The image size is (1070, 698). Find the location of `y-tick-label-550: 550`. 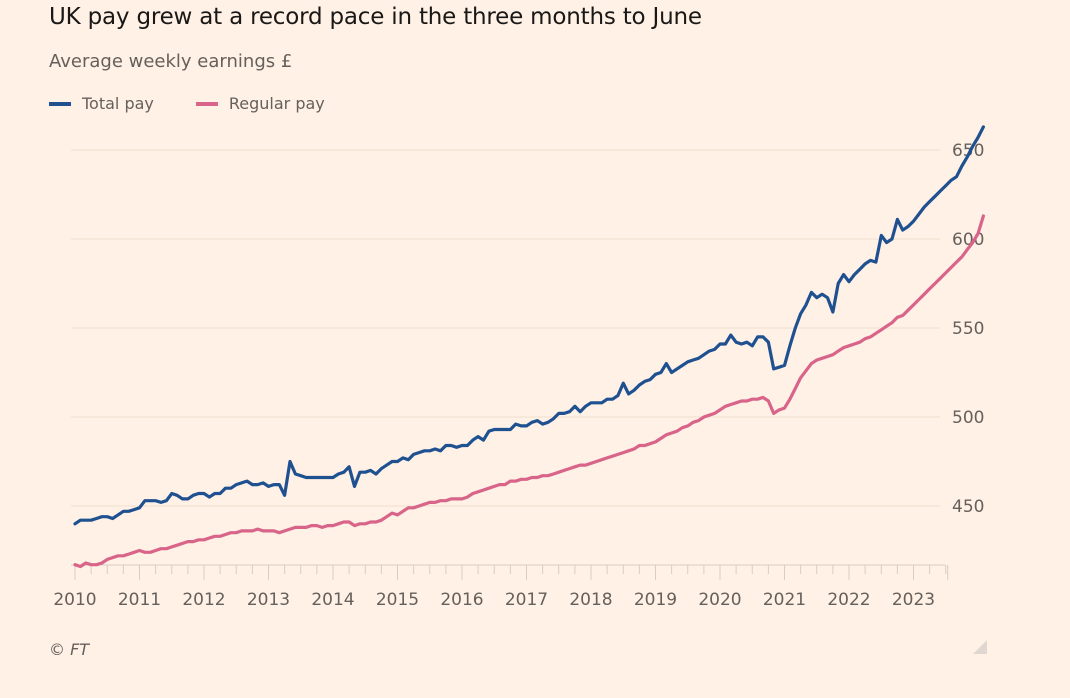

y-tick-label-550: 550 is located at coordinates (968, 329).